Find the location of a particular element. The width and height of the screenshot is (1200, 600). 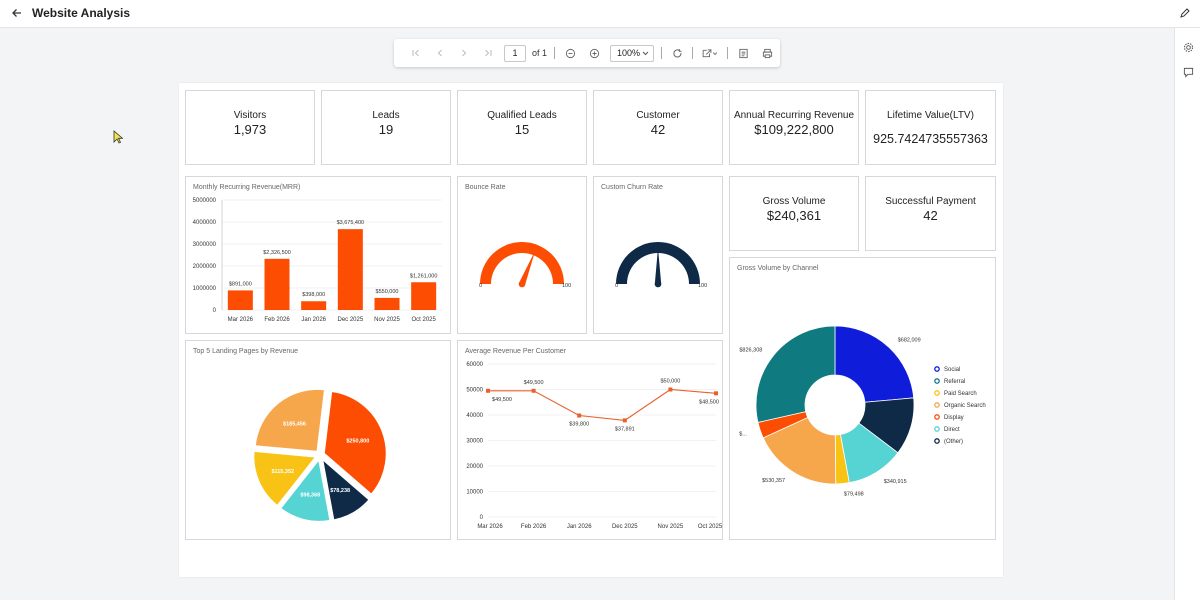

comment-icon is located at coordinates (1188, 72).